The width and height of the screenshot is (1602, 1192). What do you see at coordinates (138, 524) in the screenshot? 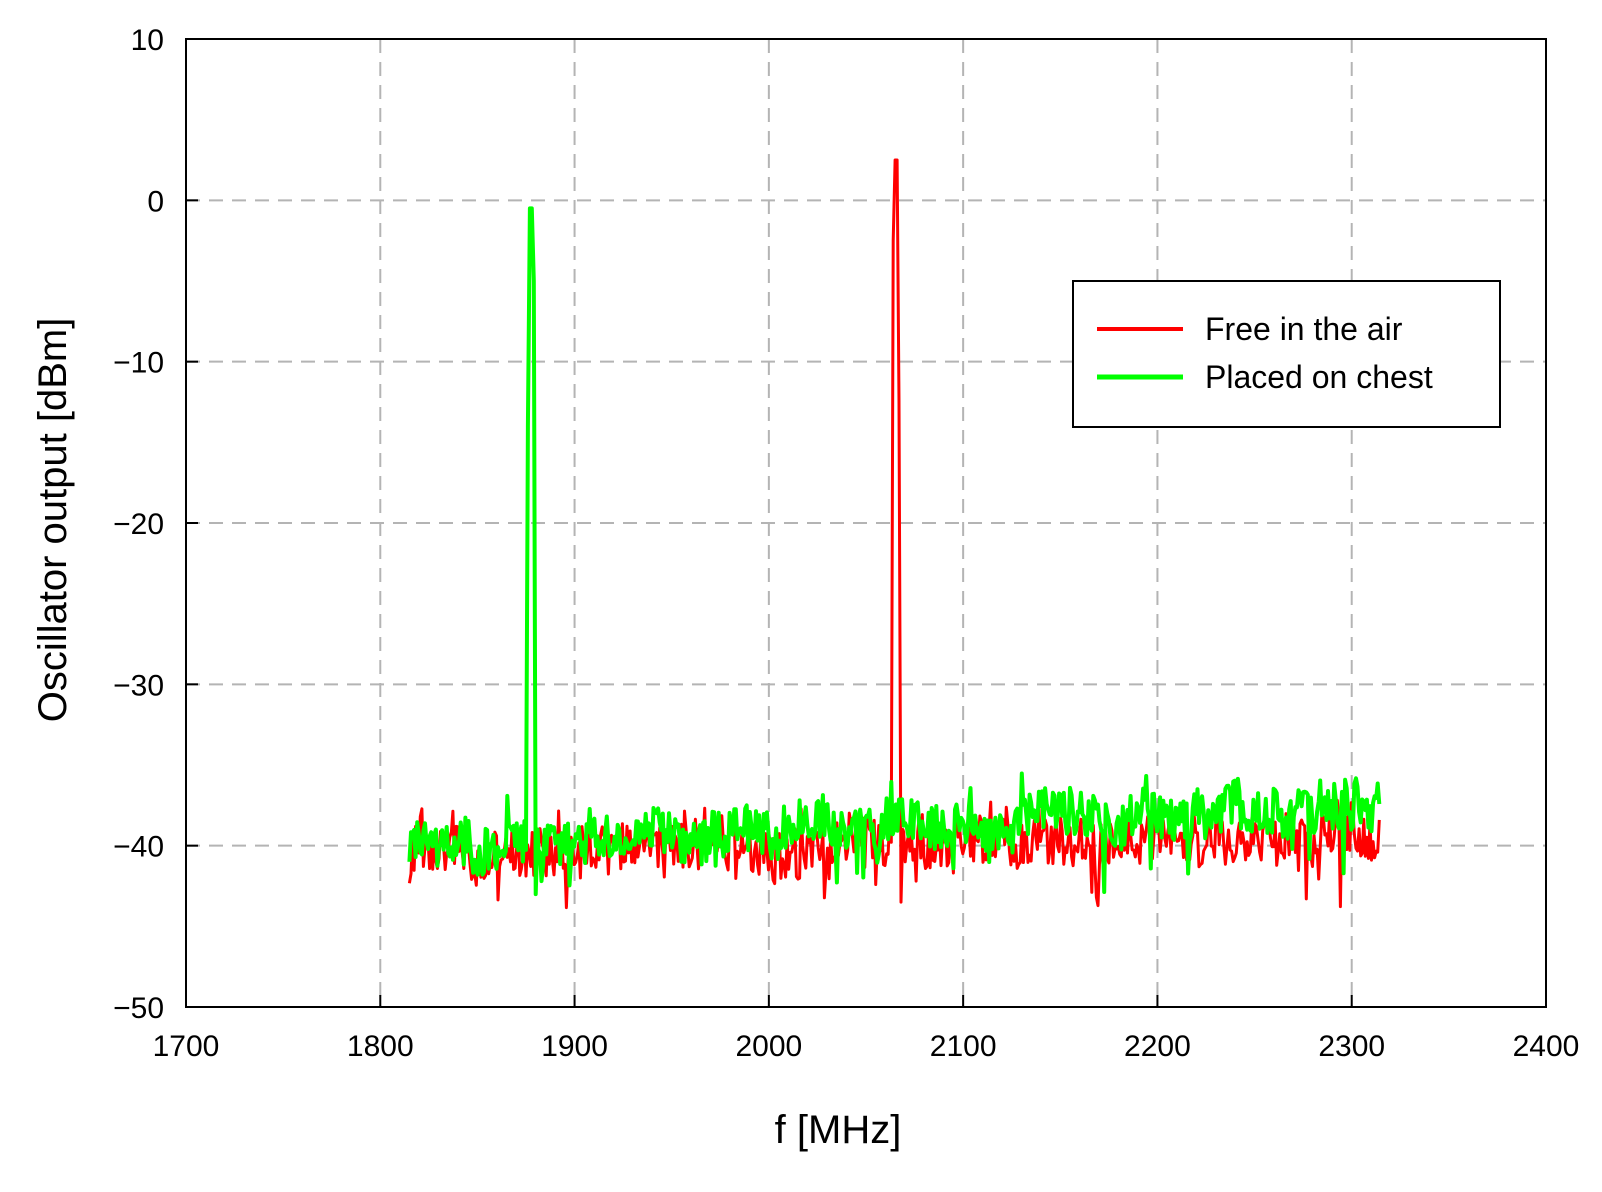
I see `y-tick-label: −20` at bounding box center [138, 524].